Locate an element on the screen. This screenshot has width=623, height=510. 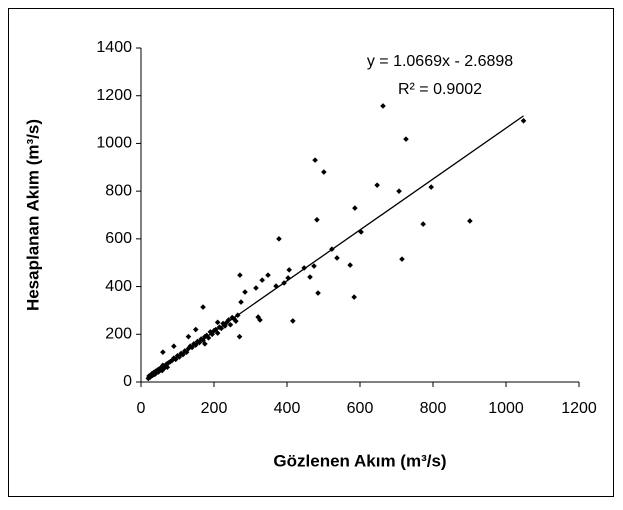
x-tick-label: 1200 is located at coordinates (579, 408).